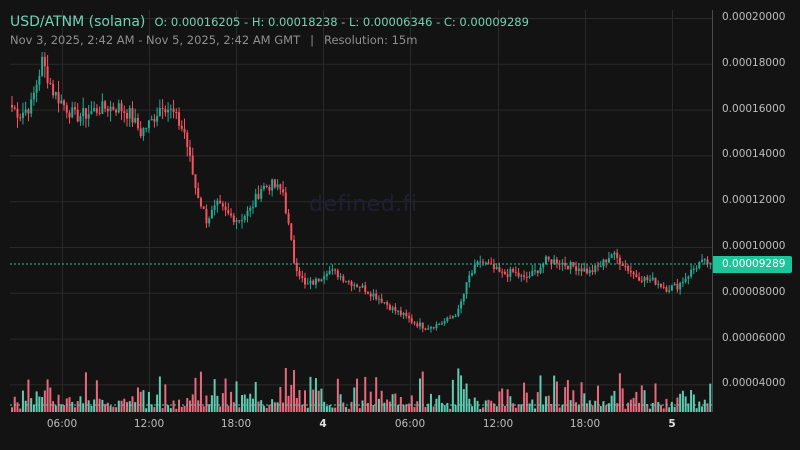 This screenshot has width=800, height=450. I want to click on price-tick: 0.00006000, so click(754, 338).